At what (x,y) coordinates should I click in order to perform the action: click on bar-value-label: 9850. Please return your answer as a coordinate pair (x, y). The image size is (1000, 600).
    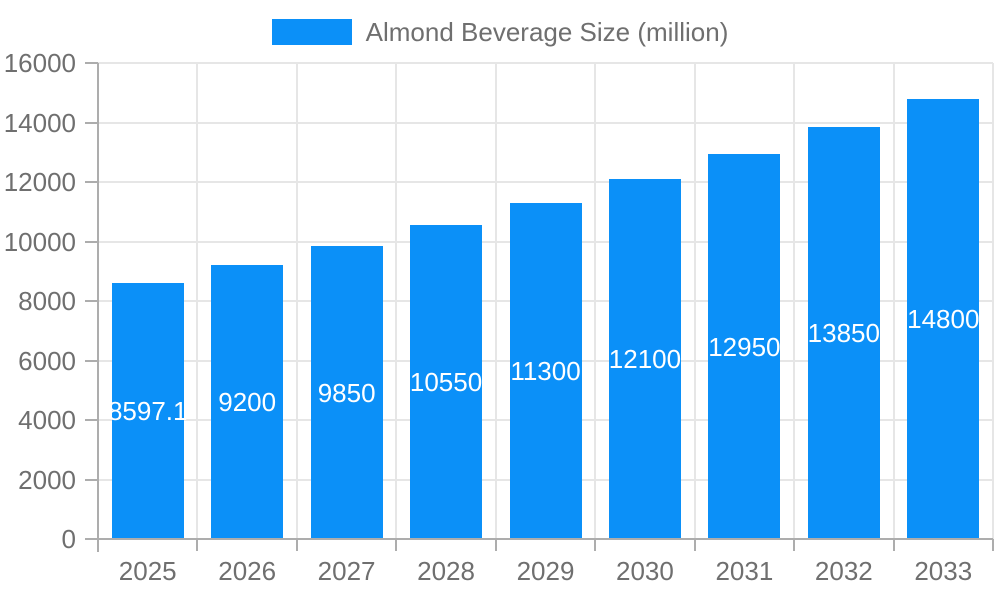
    Looking at the image, I should click on (346, 392).